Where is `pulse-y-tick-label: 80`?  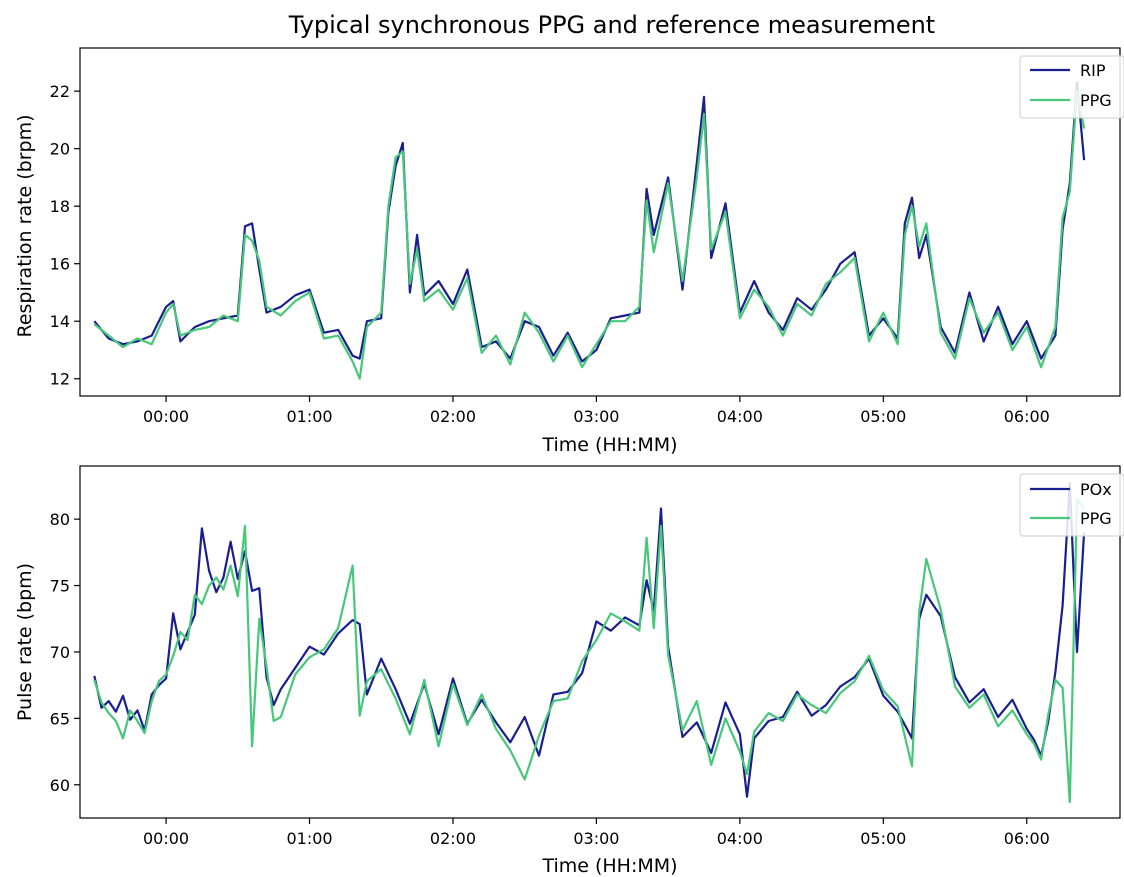 pulse-y-tick-label: 80 is located at coordinates (60, 519).